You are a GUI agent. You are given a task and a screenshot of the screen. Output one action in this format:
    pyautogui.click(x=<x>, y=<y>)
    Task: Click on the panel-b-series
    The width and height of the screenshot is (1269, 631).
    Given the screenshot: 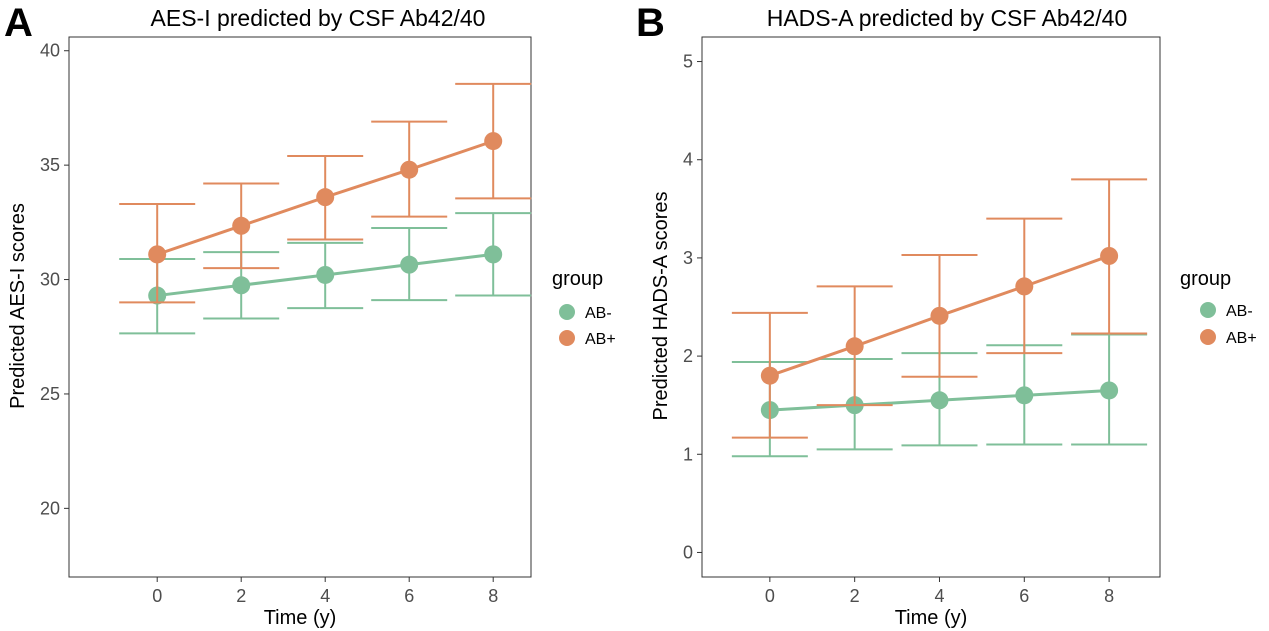 What is the action you would take?
    pyautogui.click(x=939, y=318)
    